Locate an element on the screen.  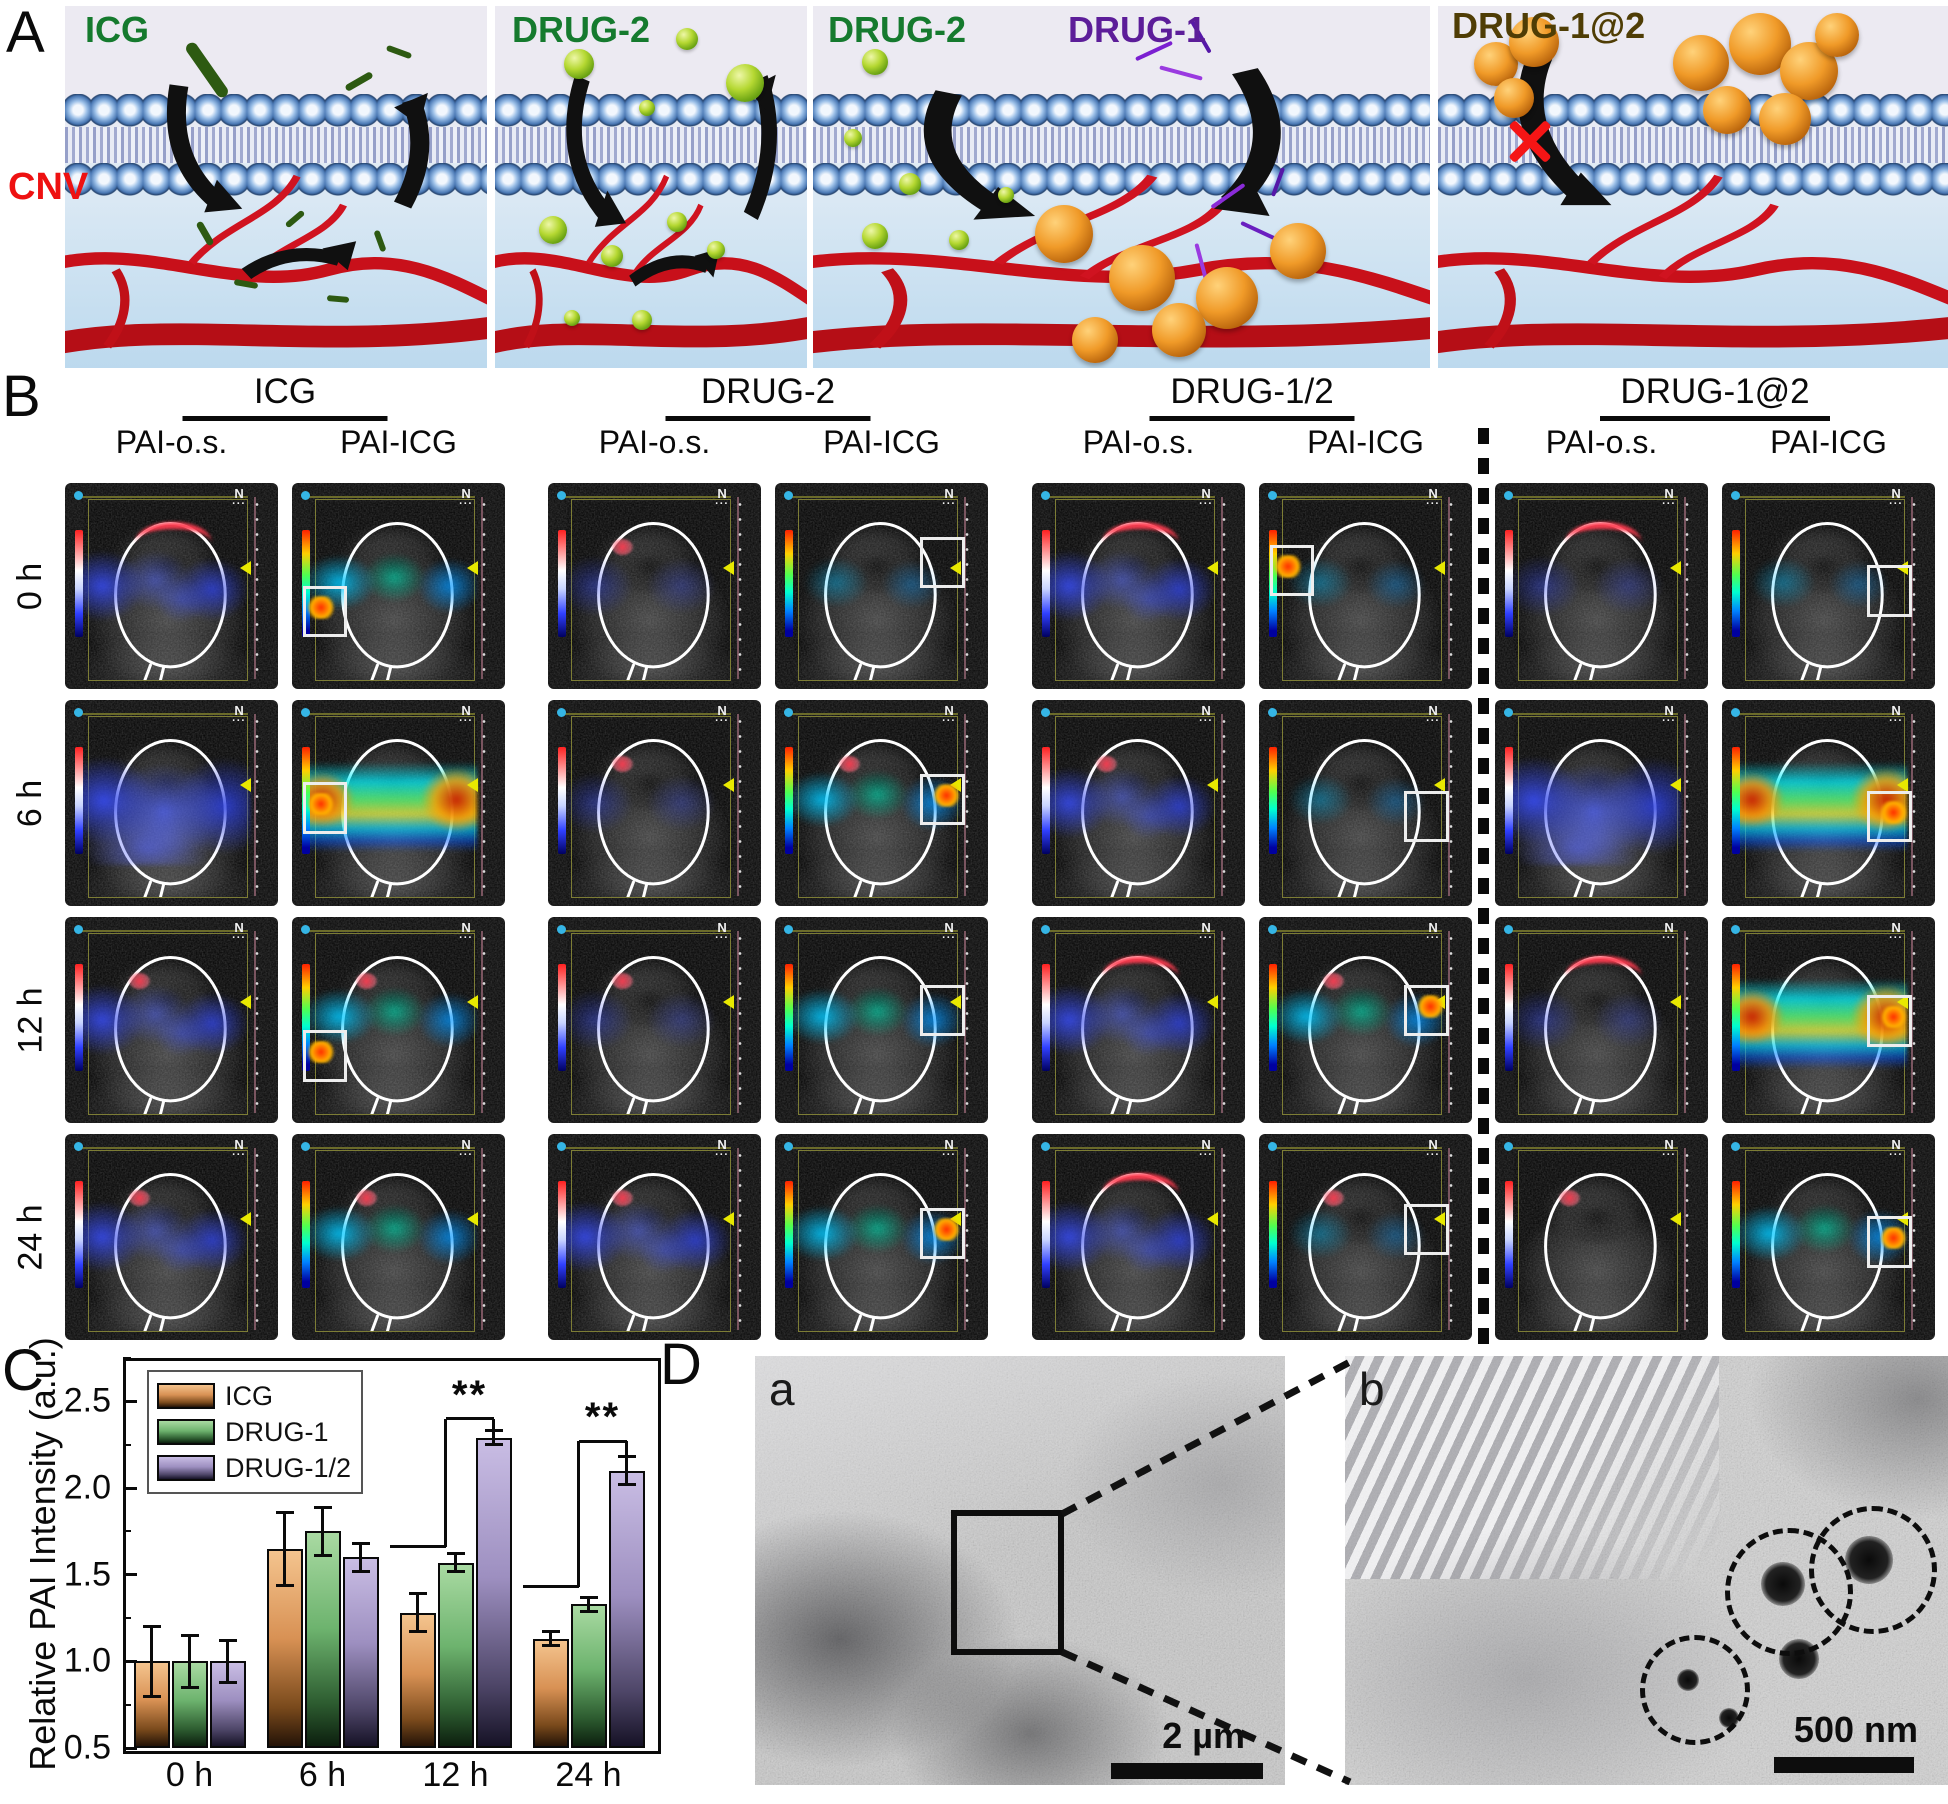
tem-a-label: a is located at coordinates (782, 1389).